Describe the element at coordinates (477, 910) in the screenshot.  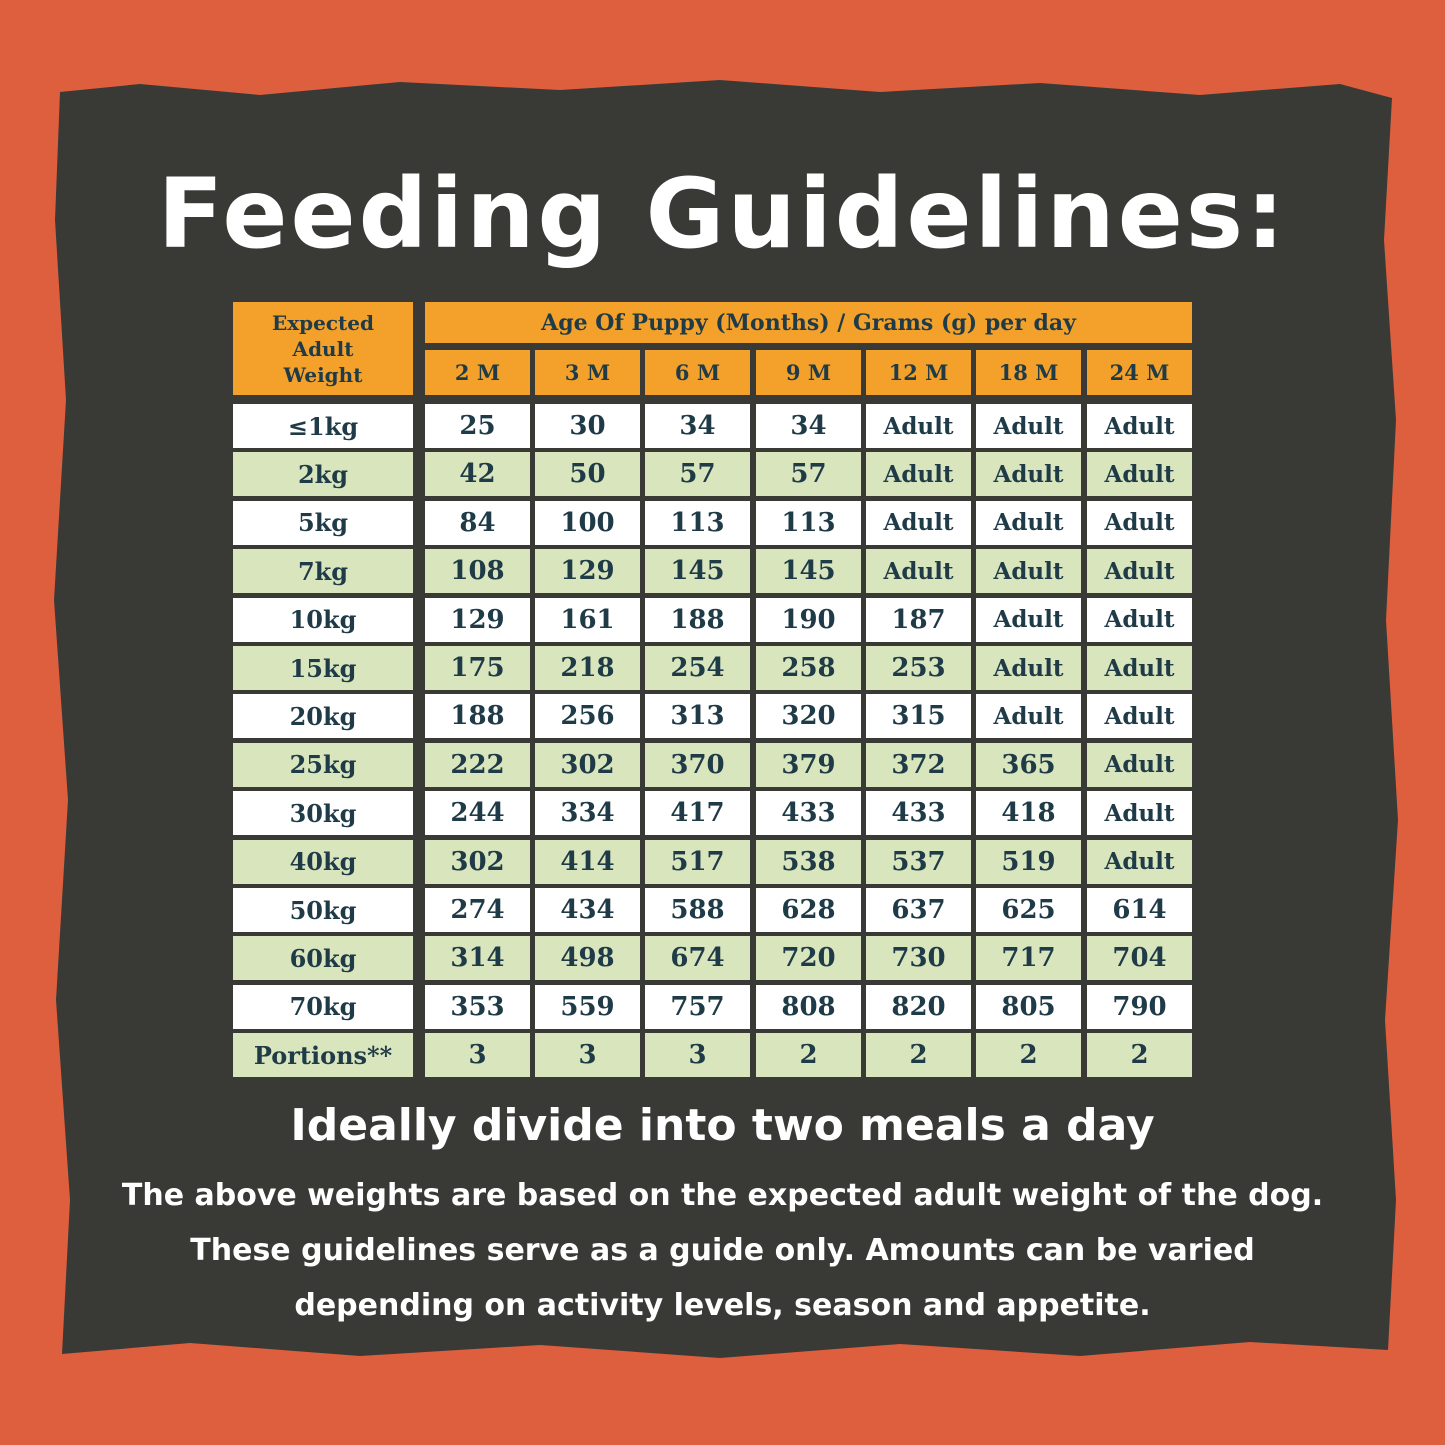
I see `table-cell: 274` at that location.